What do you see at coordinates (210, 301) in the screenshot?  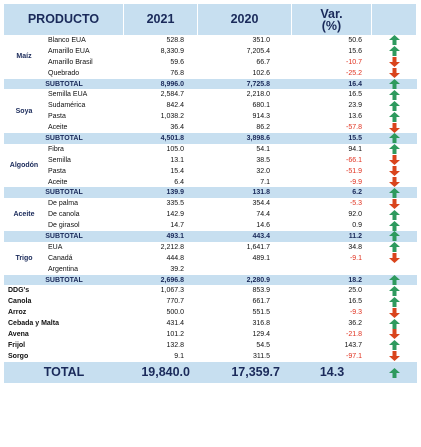 I see `table-row: Canola 770.7 661.7 16.5` at bounding box center [210, 301].